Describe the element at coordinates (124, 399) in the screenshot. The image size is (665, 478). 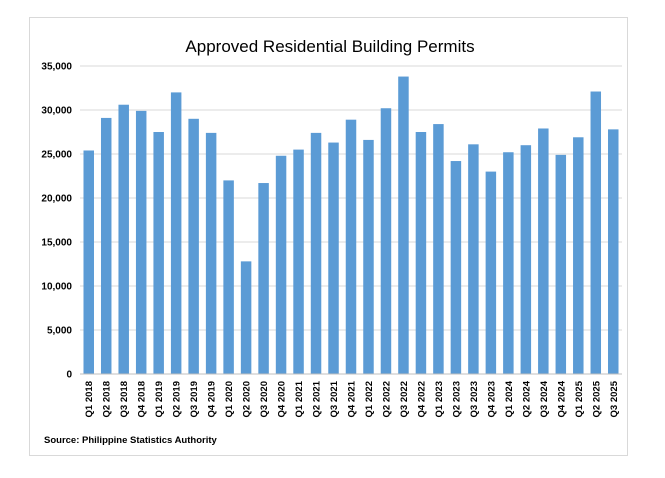
I see `x-tick-label: Q3 2018` at that location.